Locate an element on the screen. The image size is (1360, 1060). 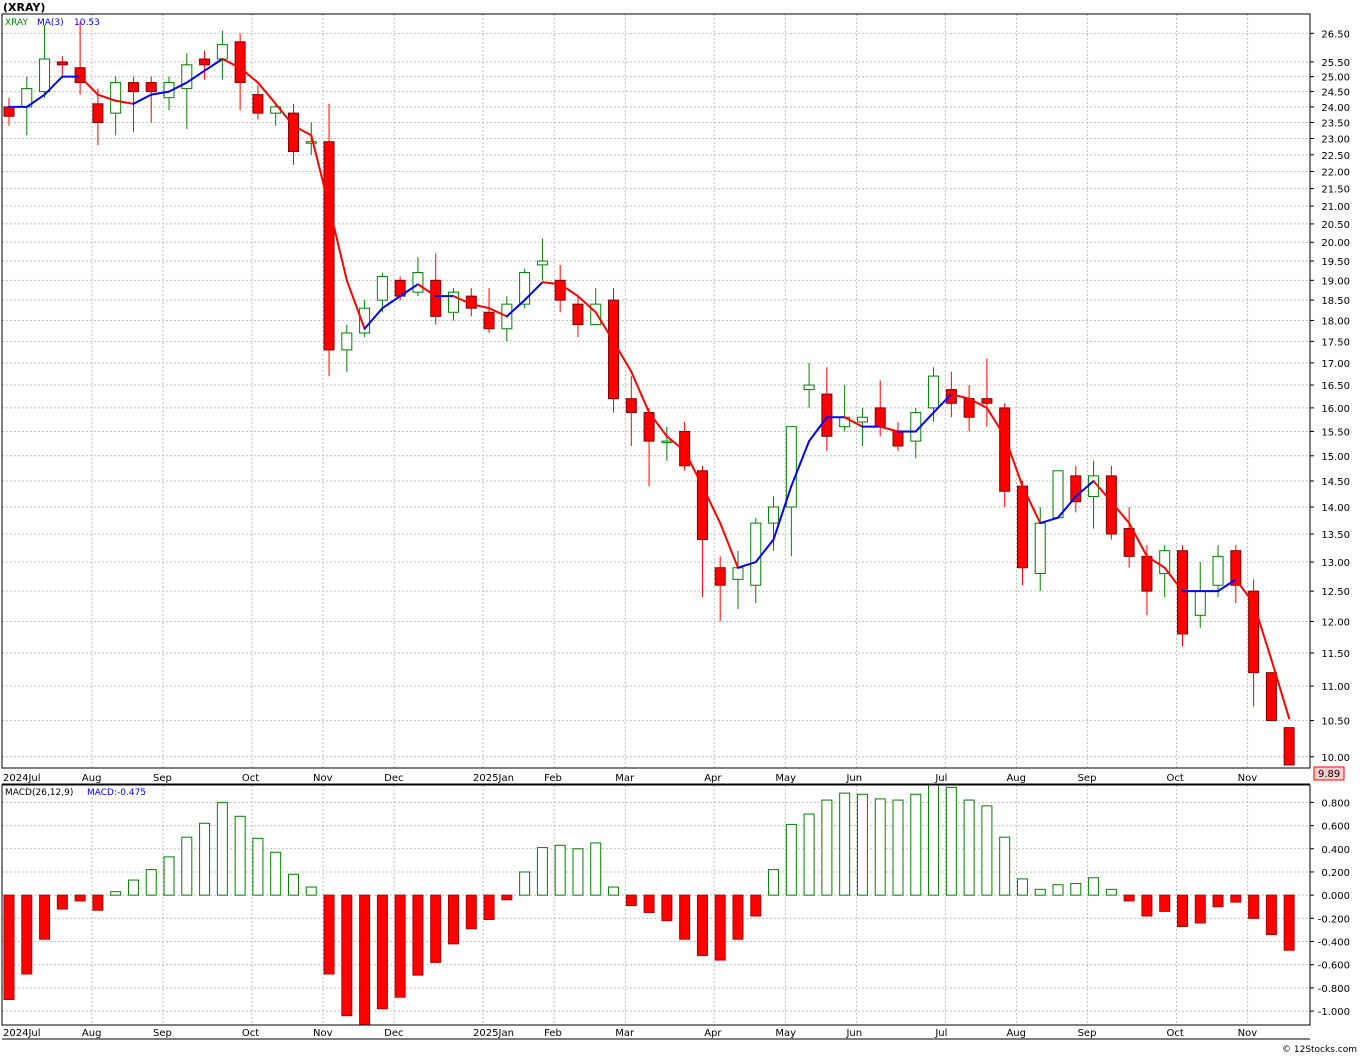
macd-x-tick-label: Jul is located at coordinates (940, 1033).